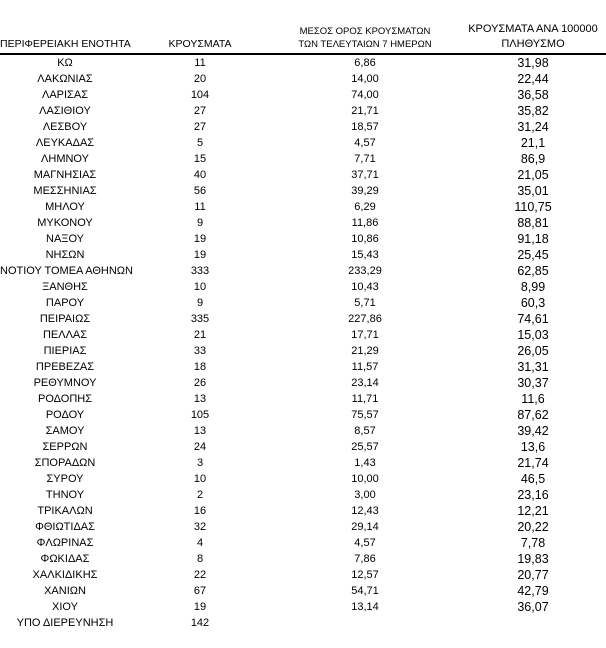 The height and width of the screenshot is (648, 606). What do you see at coordinates (200, 367) in the screenshot?
I see `cases-cell: 18` at bounding box center [200, 367].